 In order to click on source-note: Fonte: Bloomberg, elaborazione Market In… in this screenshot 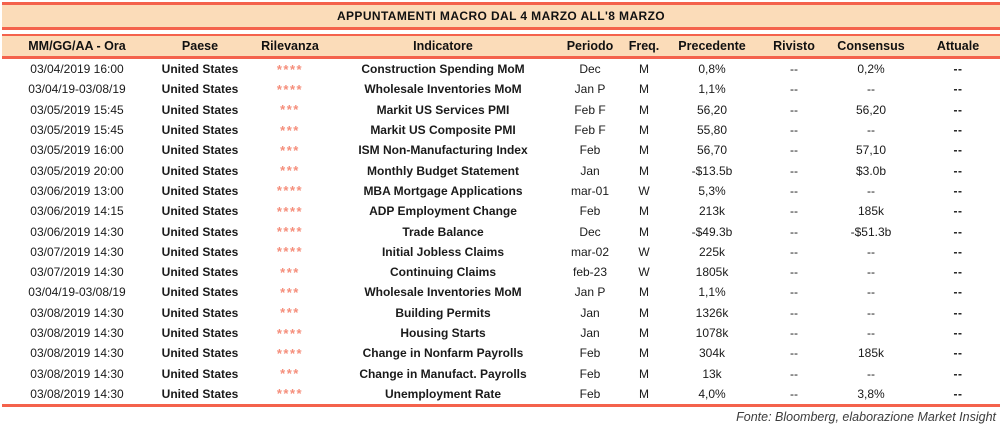, I will do `click(866, 417)`.